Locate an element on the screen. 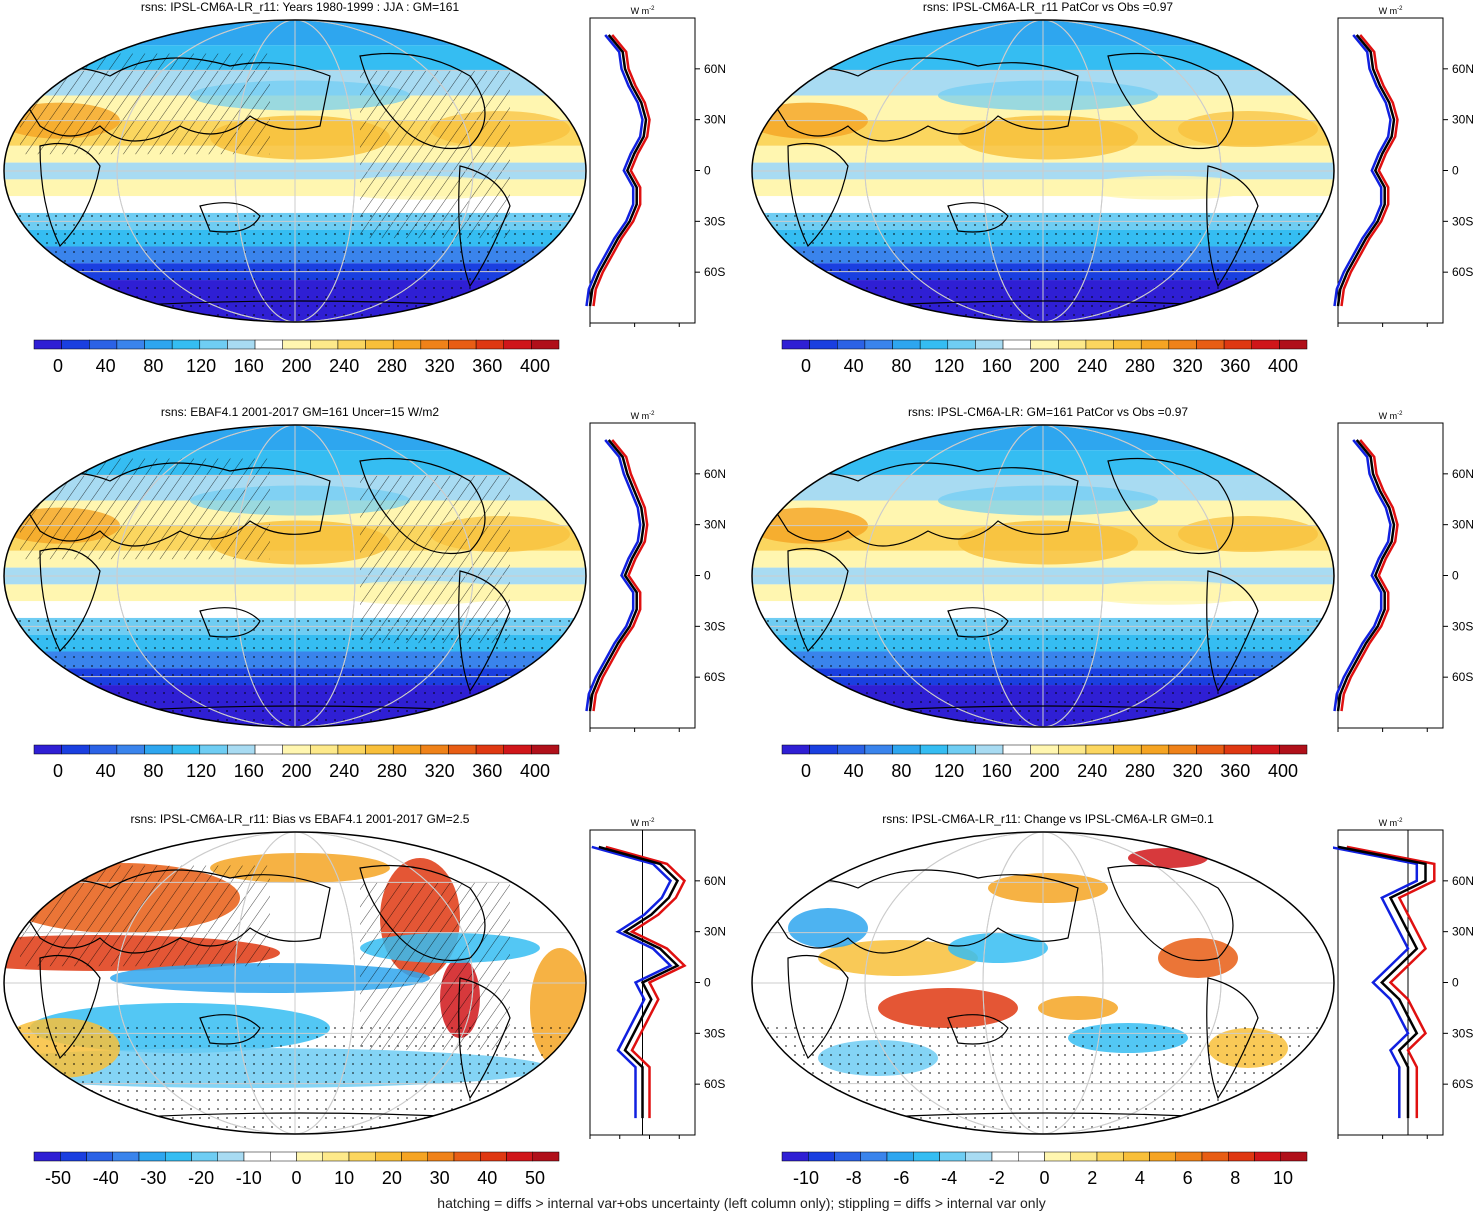 Image resolution: width=1483 pixels, height=1215 pixels. profile-x-tick-label: -10 is located at coordinates (620, 1143).